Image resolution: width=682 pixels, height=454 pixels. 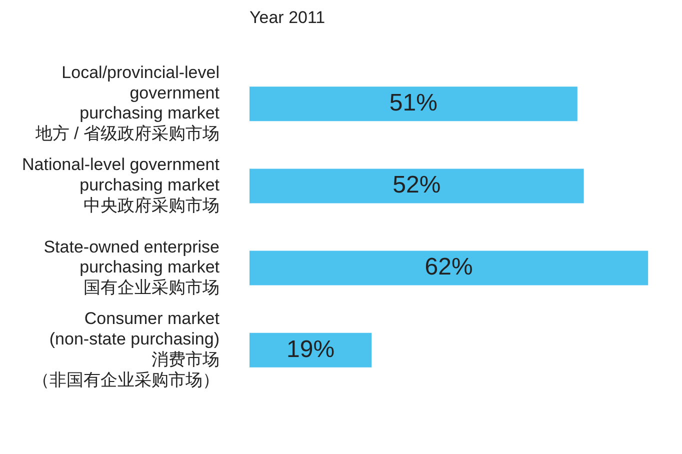 I want to click on data-label: 51%, so click(x=413, y=102).